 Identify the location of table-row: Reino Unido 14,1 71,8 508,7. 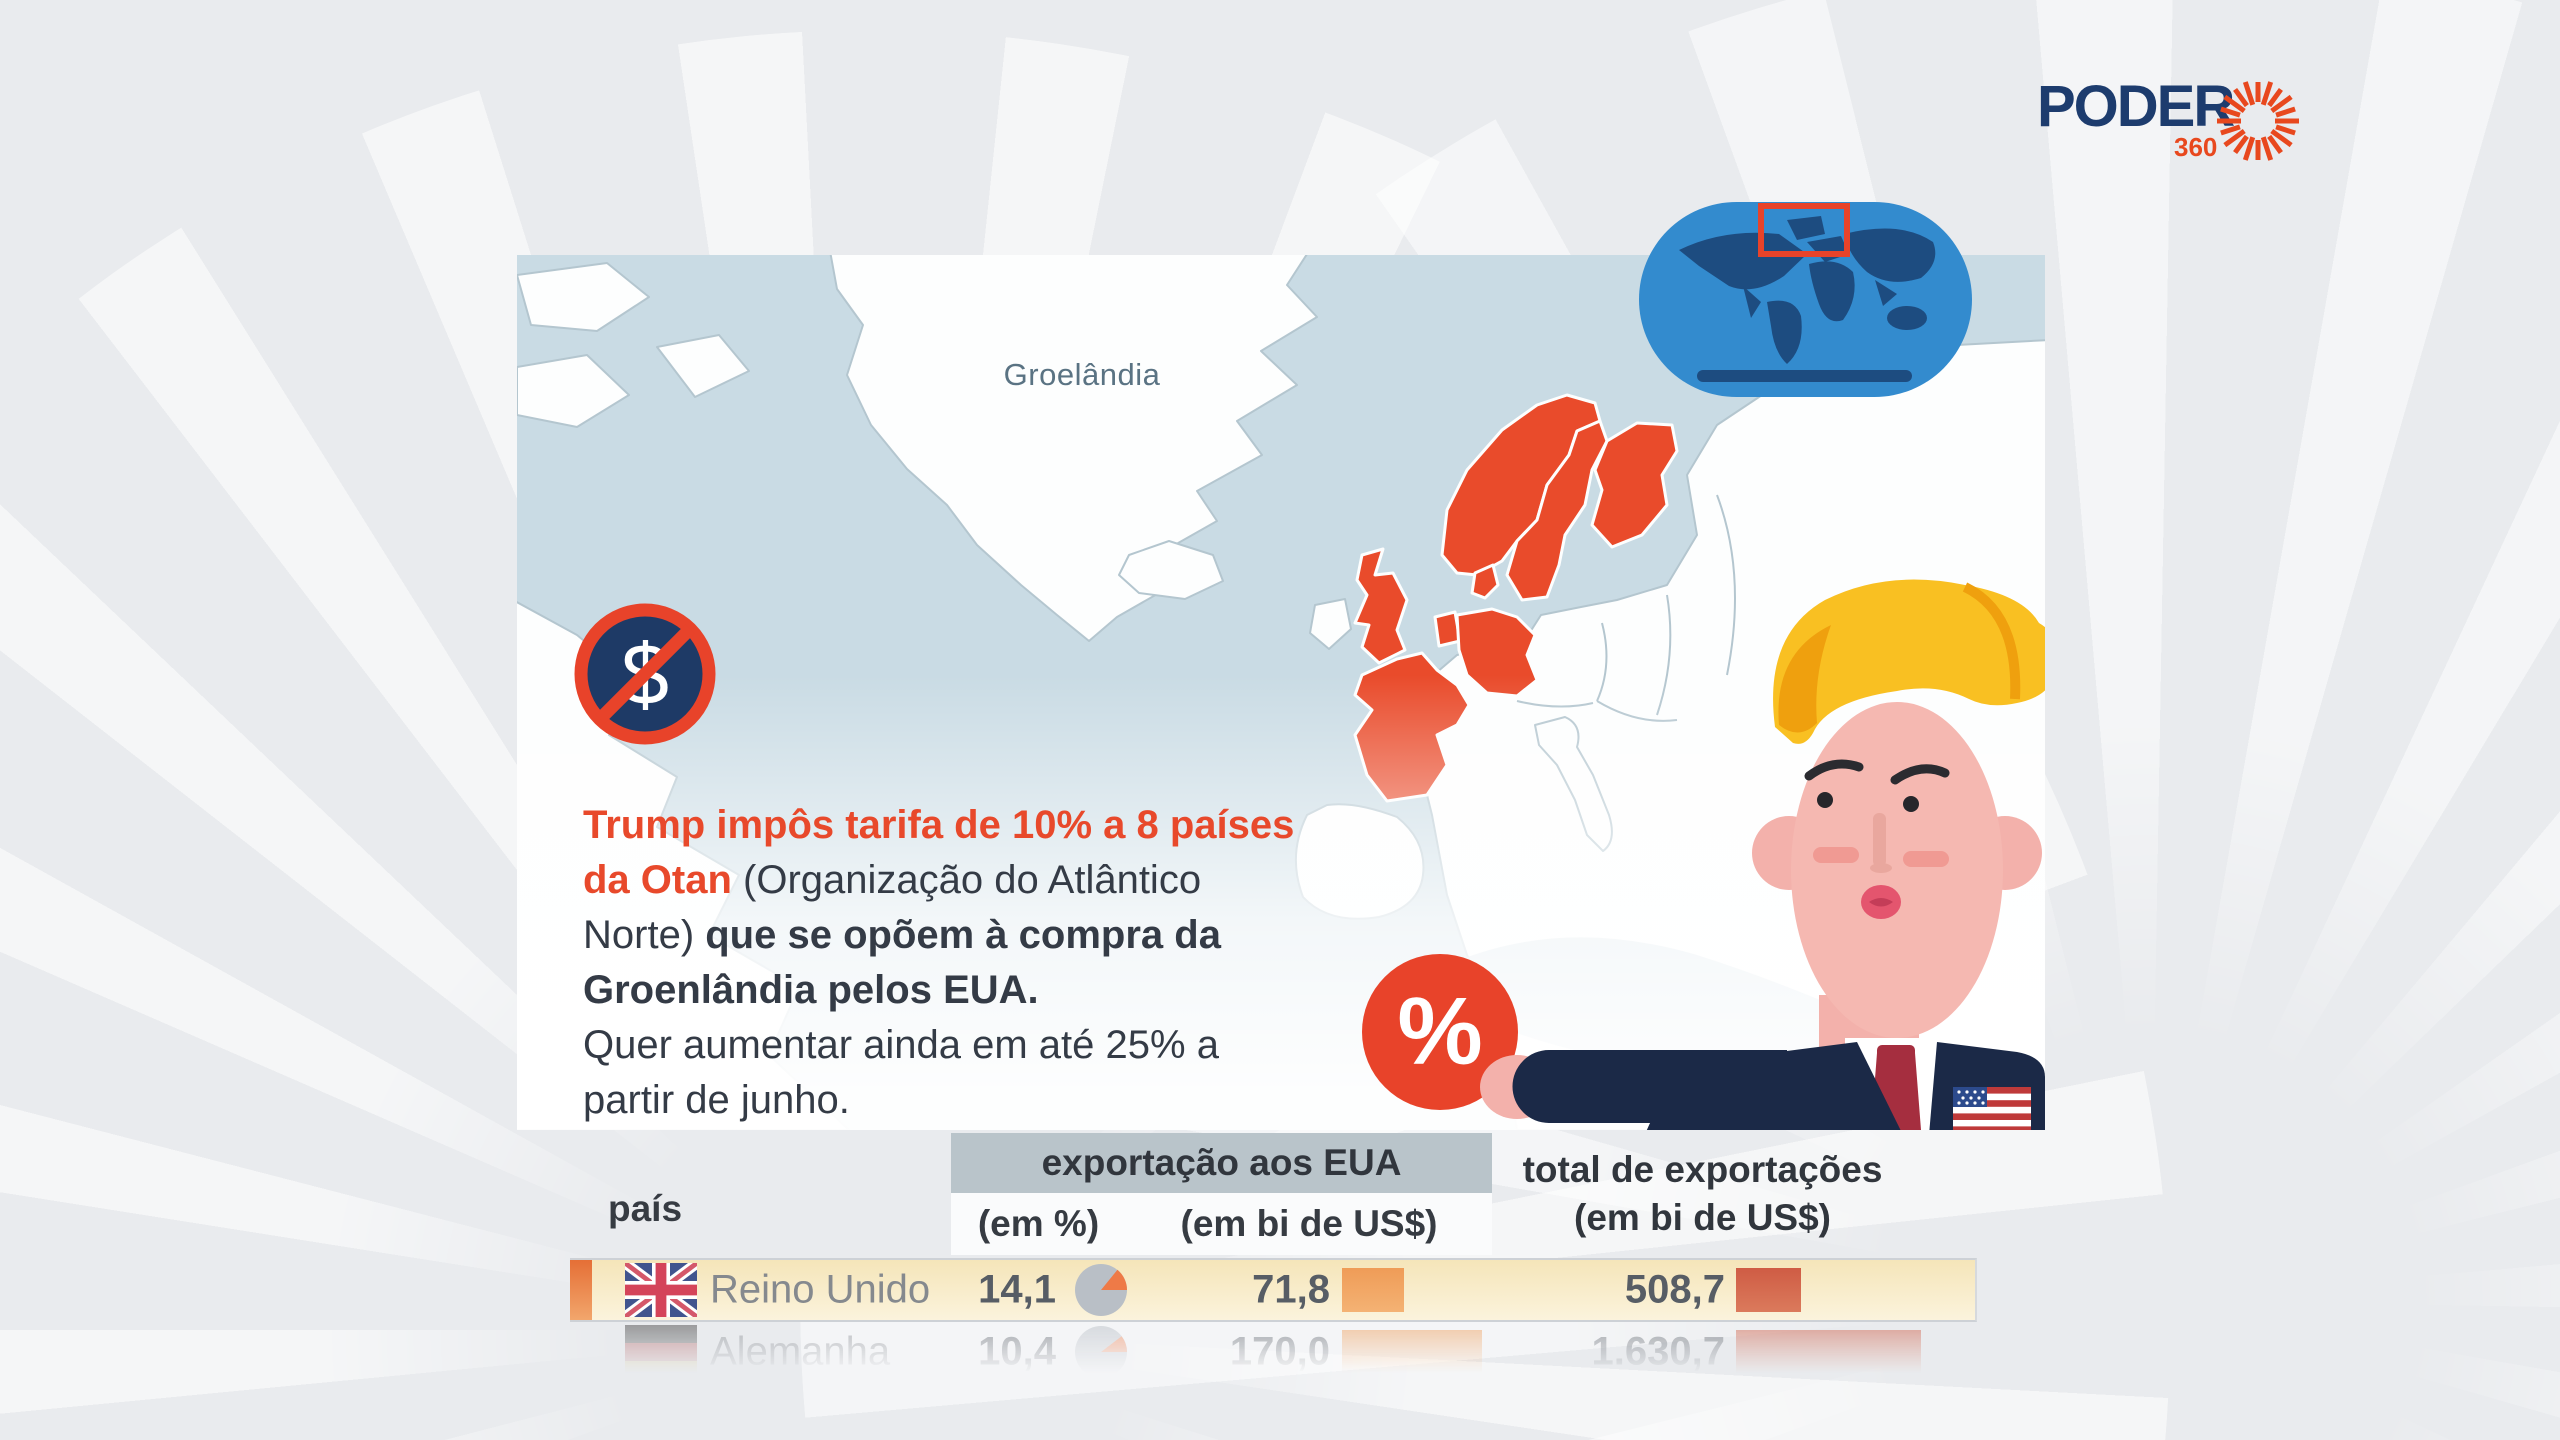
(1273, 1290).